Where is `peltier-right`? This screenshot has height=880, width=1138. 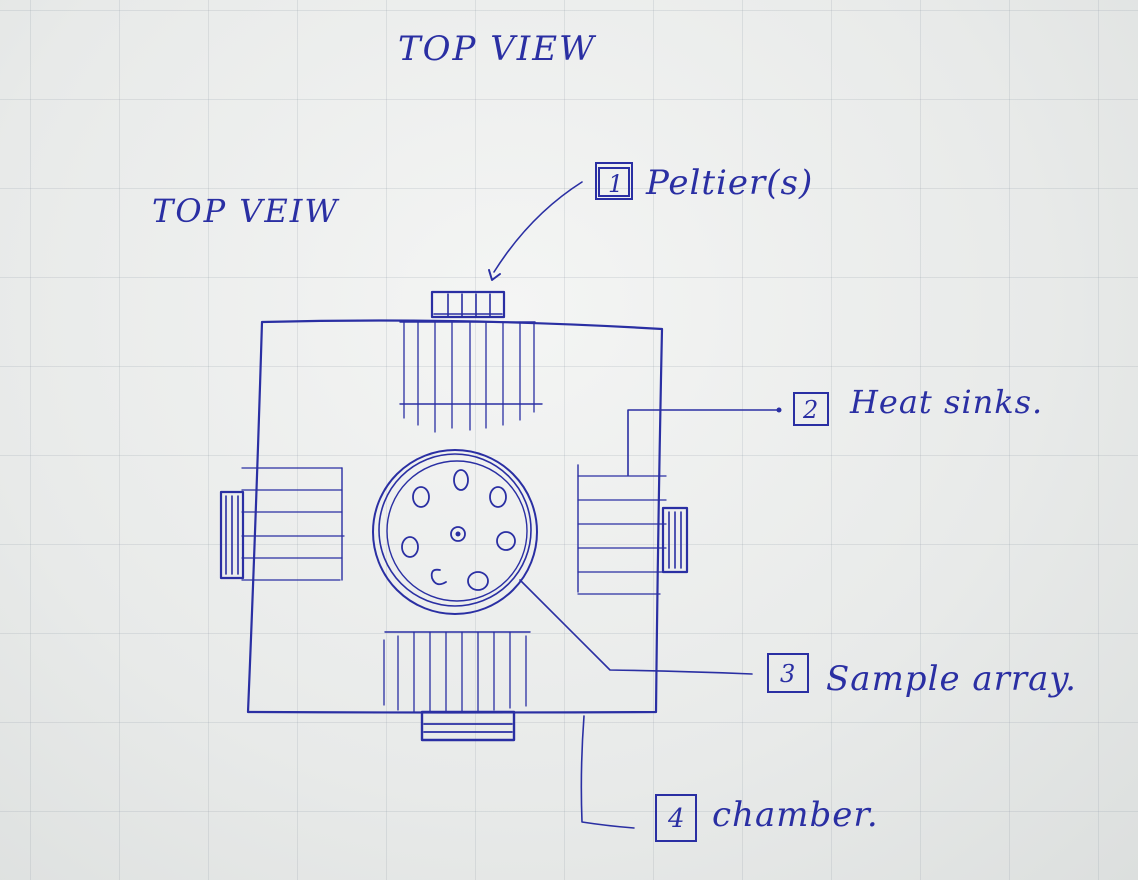
peltier-right is located at coordinates (675, 540).